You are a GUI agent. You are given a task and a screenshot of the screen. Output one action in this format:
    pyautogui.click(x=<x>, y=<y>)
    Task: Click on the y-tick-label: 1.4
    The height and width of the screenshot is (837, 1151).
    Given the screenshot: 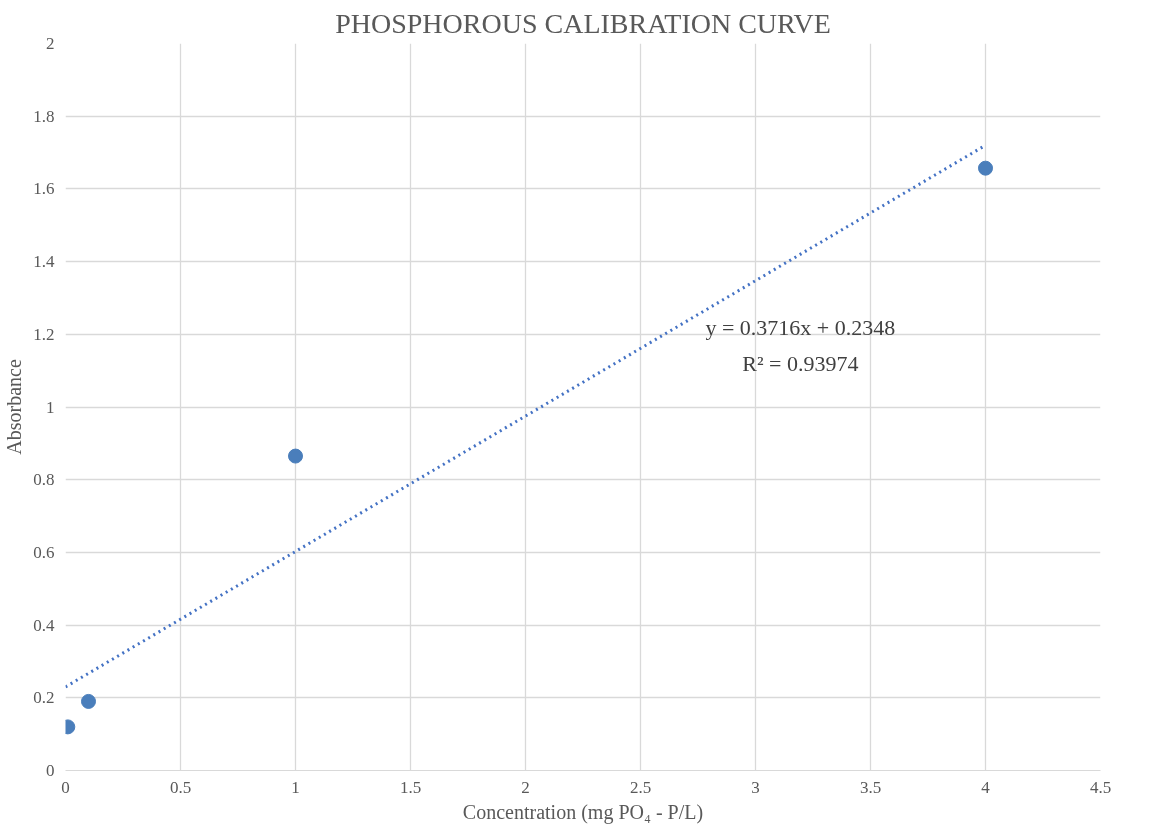 What is the action you would take?
    pyautogui.click(x=44, y=262)
    